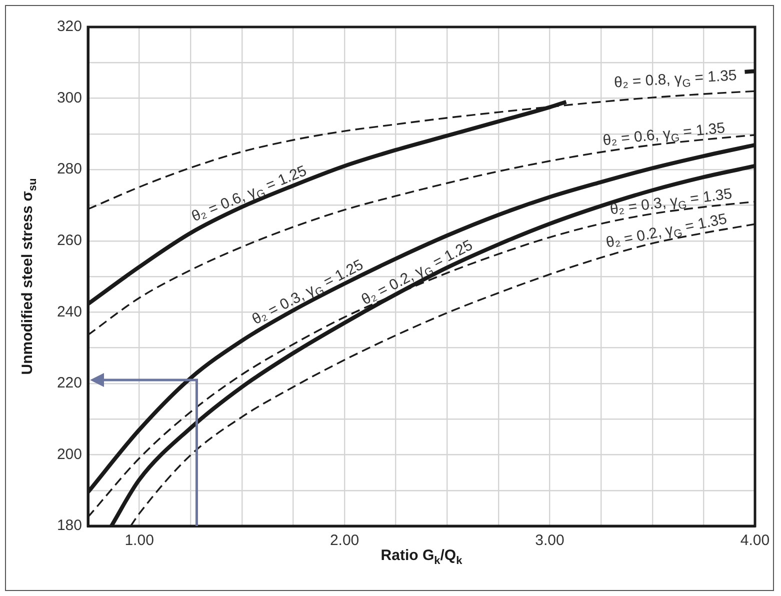  I want to click on series-label: θ₂ = 0.8, γG = 1.35, so click(676, 79).